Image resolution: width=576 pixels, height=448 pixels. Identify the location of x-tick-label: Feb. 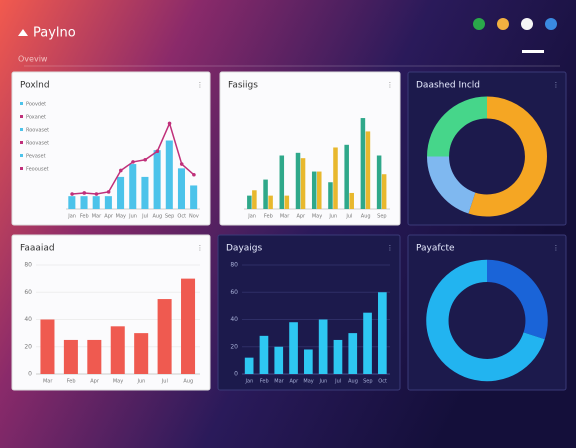
(84, 217).